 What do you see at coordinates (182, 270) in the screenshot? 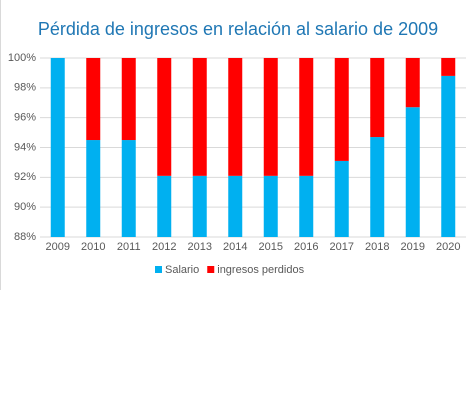
I see `legend-label: Salario` at bounding box center [182, 270].